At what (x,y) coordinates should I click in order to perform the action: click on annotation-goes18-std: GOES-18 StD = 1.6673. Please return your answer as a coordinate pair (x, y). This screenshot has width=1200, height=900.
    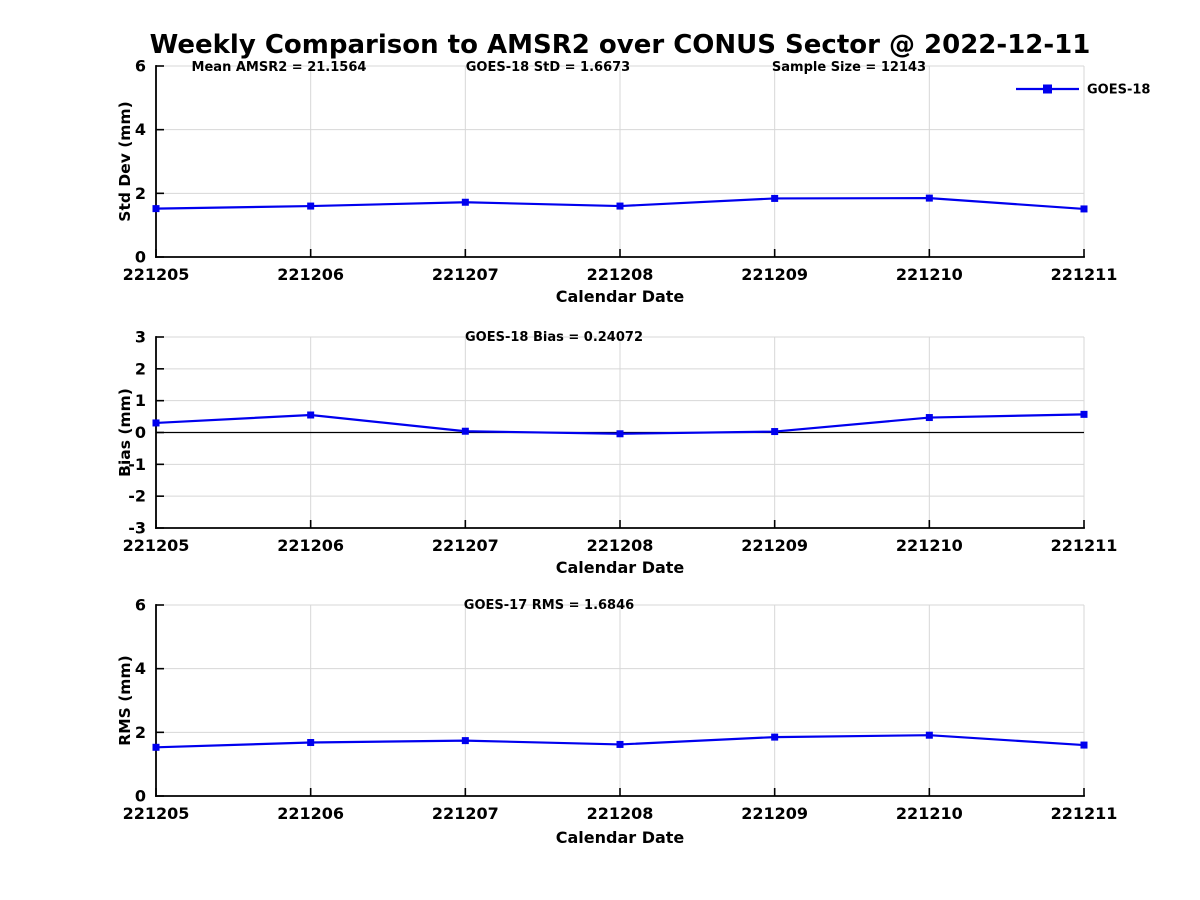
    Looking at the image, I should click on (548, 67).